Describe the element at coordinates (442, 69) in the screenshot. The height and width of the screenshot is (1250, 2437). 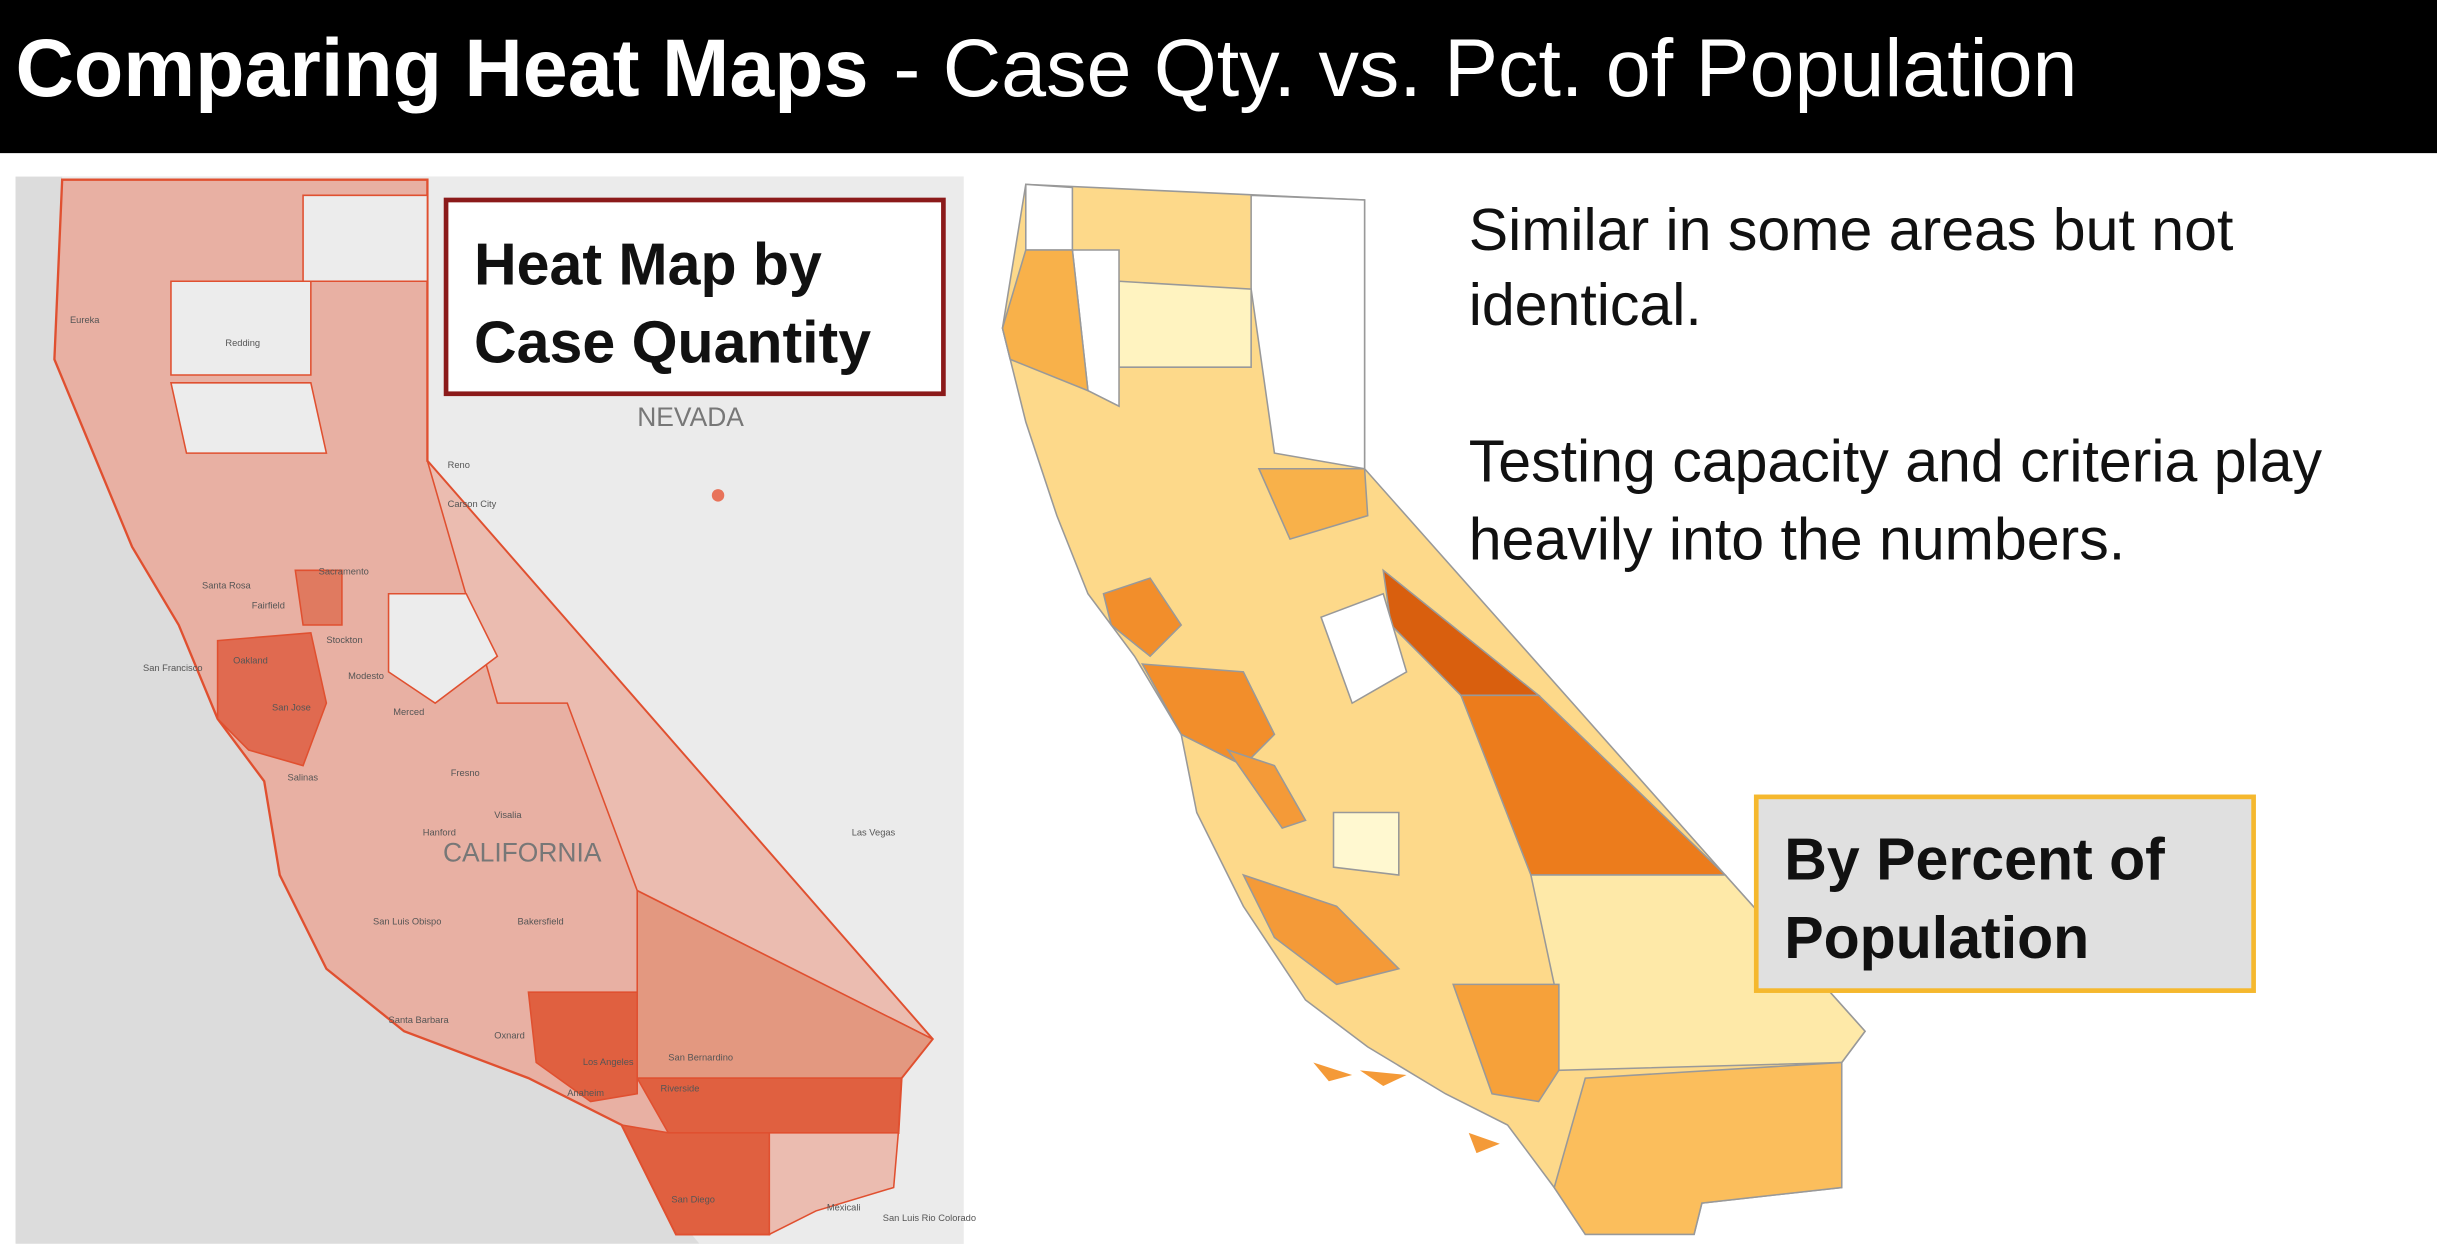
I see `title-bold: Comparing Heat Maps` at that location.